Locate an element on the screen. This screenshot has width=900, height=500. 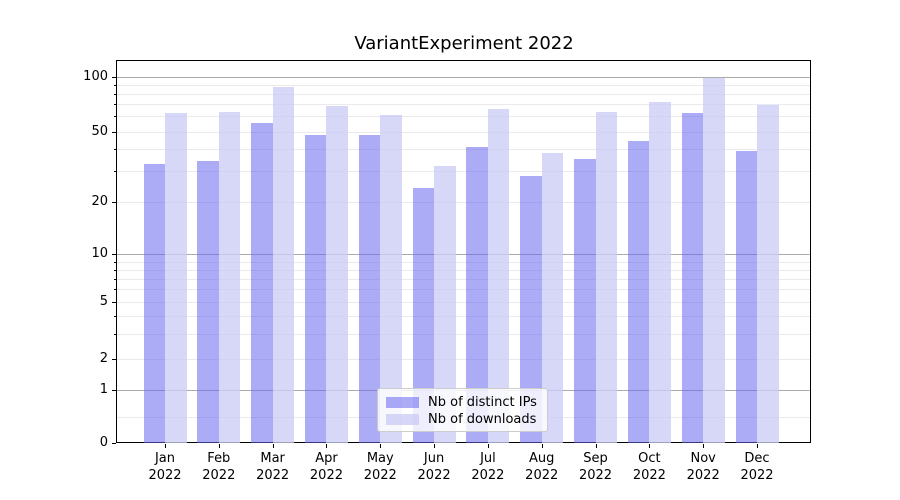
legend-item-downloads: Nb of downloads is located at coordinates (462, 419).